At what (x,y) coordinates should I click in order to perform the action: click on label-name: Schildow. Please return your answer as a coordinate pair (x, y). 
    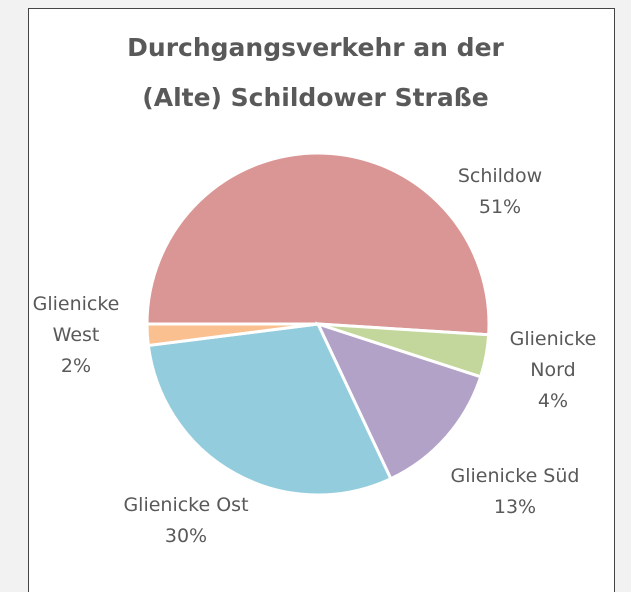
    Looking at the image, I should click on (500, 176).